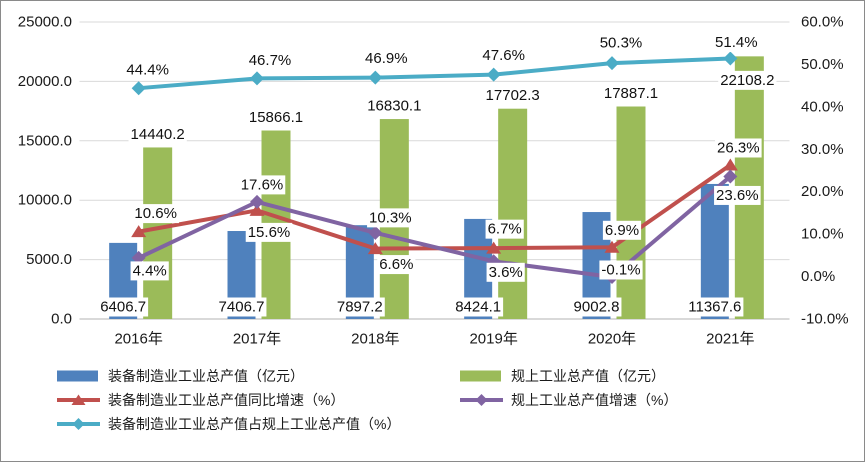 Image resolution: width=865 pixels, height=462 pixels. Describe the element at coordinates (386, 59) in the screenshot. I see `label-series4-2-bg` at that location.